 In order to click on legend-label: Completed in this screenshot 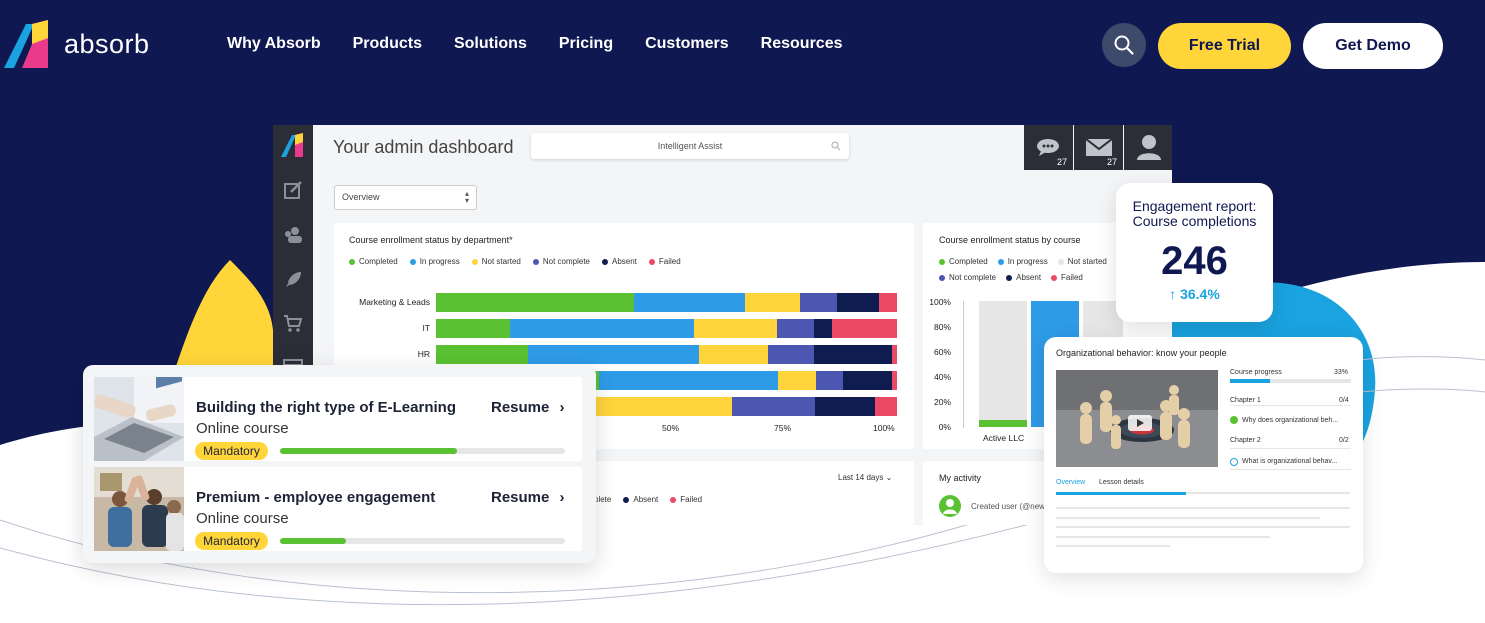, I will do `click(378, 261)`.